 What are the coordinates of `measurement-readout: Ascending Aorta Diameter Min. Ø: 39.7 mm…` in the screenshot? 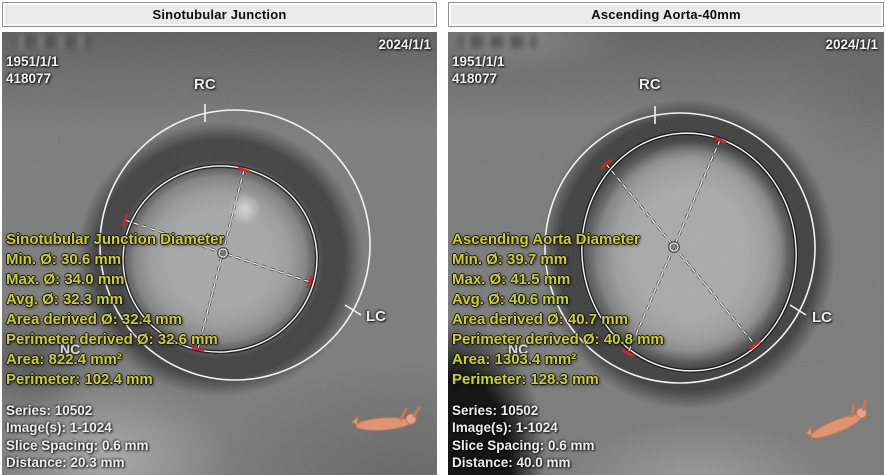 It's located at (558, 310).